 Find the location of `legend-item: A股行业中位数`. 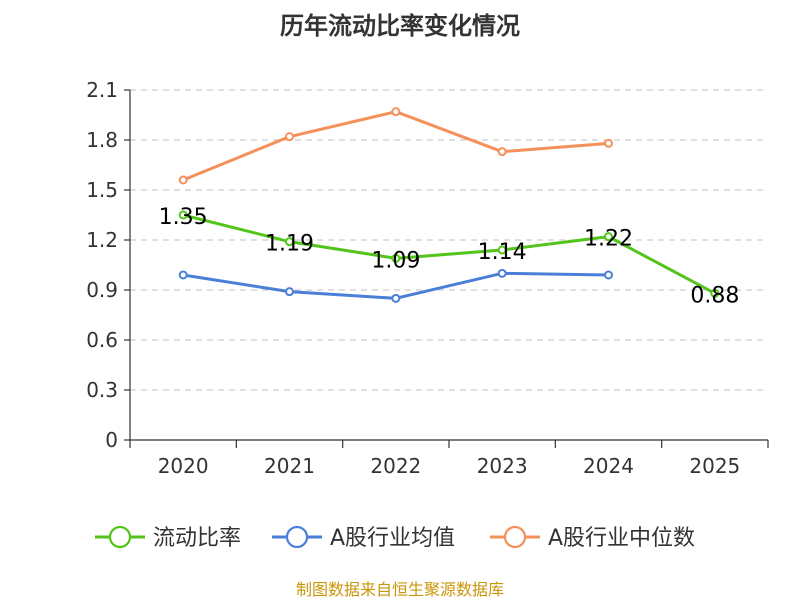

legend-item: A股行业中位数 is located at coordinates (592, 538).